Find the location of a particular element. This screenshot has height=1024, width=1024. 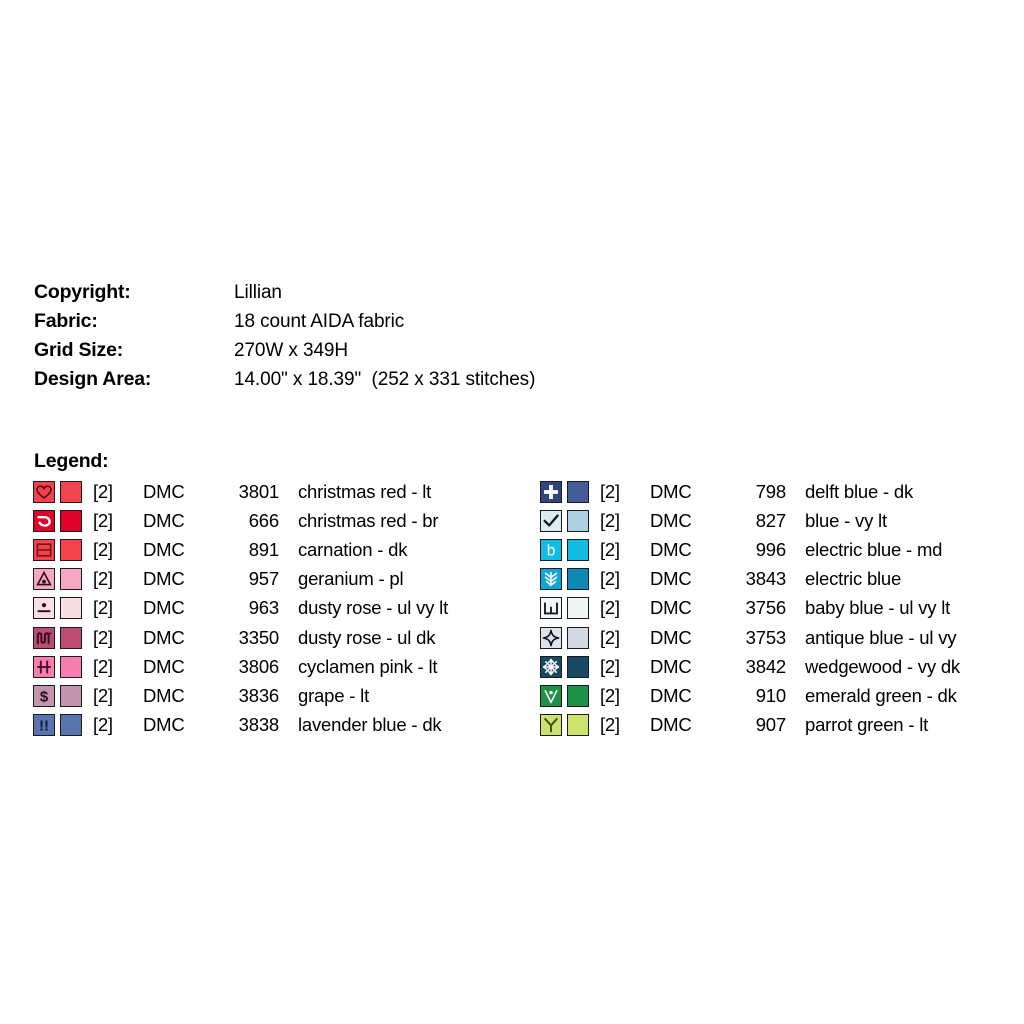

color-name: delft blue - dk is located at coordinates (859, 491).